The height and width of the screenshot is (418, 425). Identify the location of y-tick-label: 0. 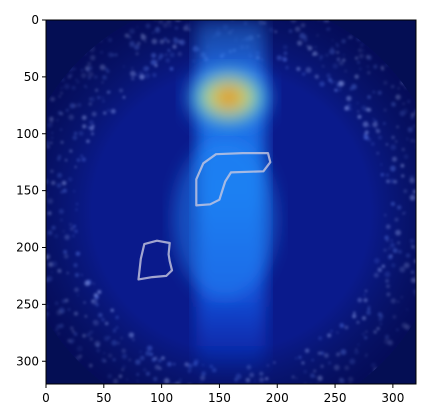
(35, 20).